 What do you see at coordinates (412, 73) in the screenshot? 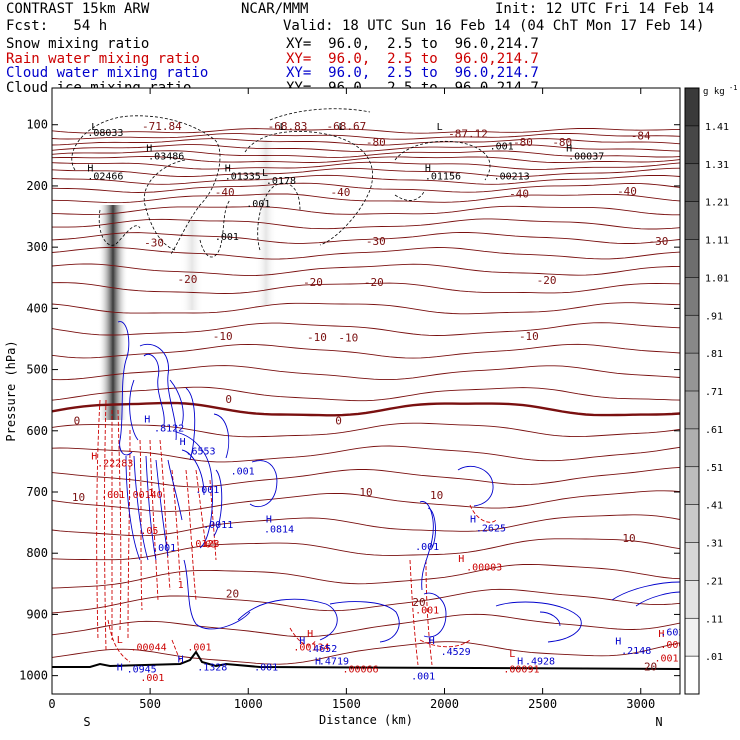
I see `xy-cloud-water: XY= 96.0, 2.5 to 96.0,214.7` at bounding box center [412, 73].